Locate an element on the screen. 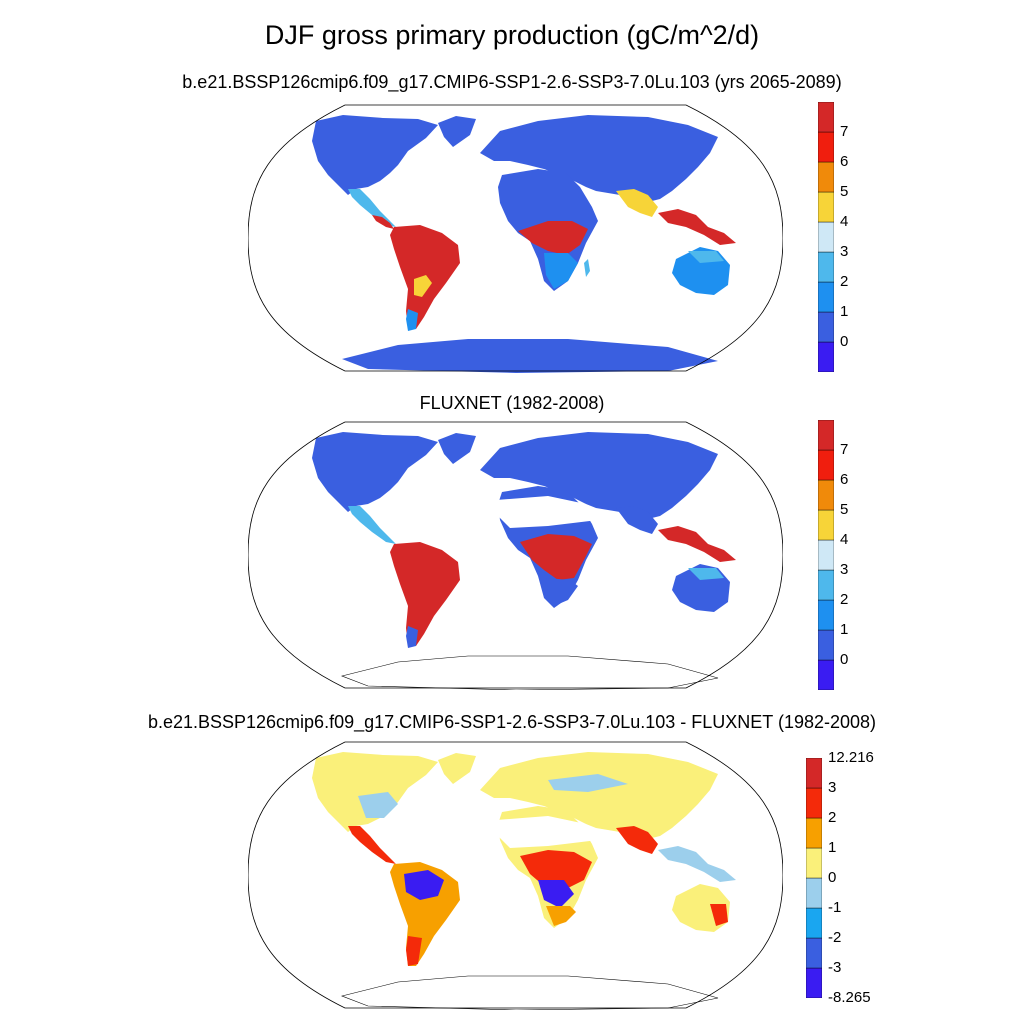  panel-3-map is located at coordinates (515, 875).